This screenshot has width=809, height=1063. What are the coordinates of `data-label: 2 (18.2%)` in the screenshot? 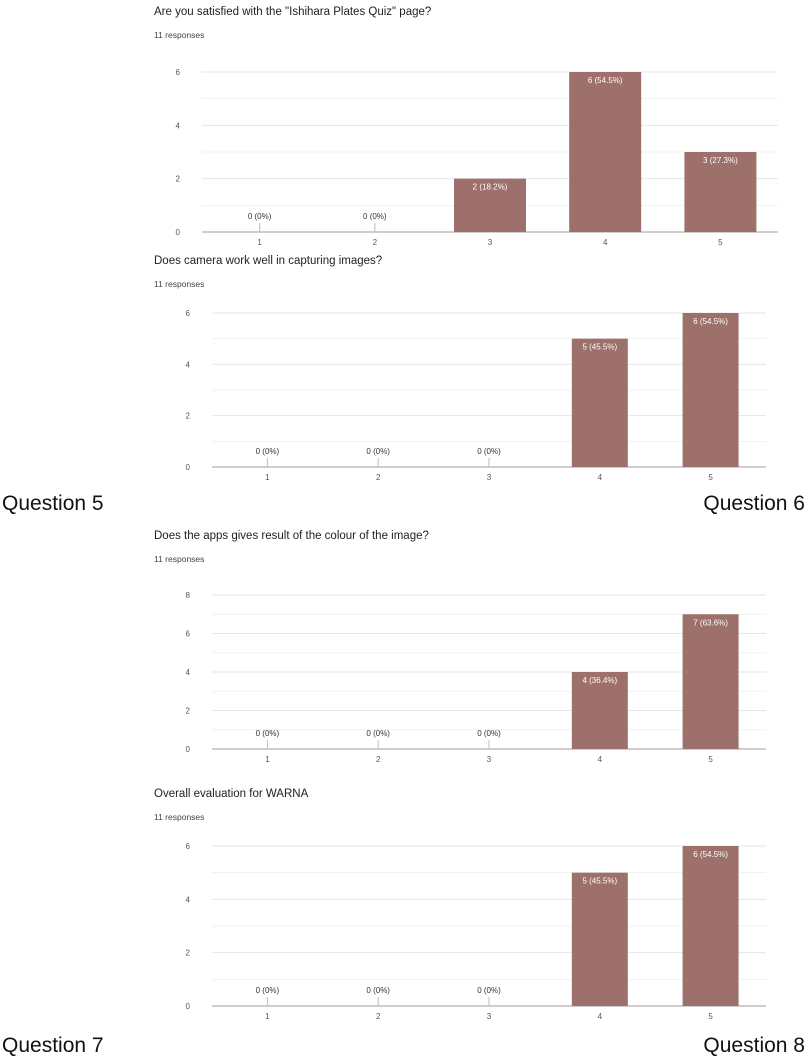 It's located at (490, 187).